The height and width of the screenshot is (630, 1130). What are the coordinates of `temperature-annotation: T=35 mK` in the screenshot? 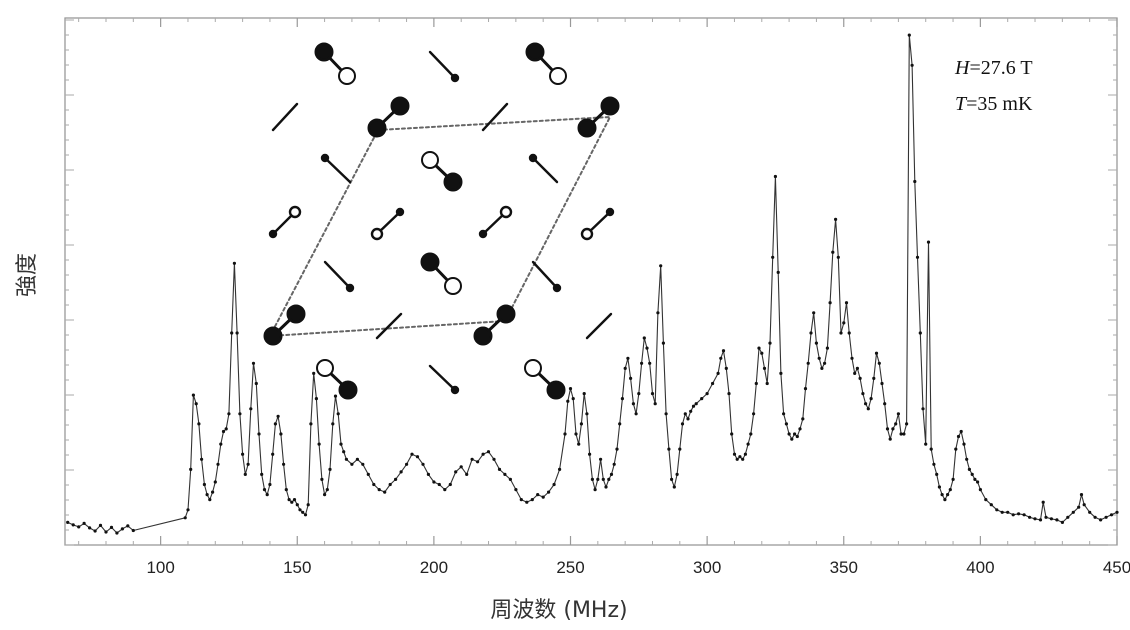 It's located at (994, 104).